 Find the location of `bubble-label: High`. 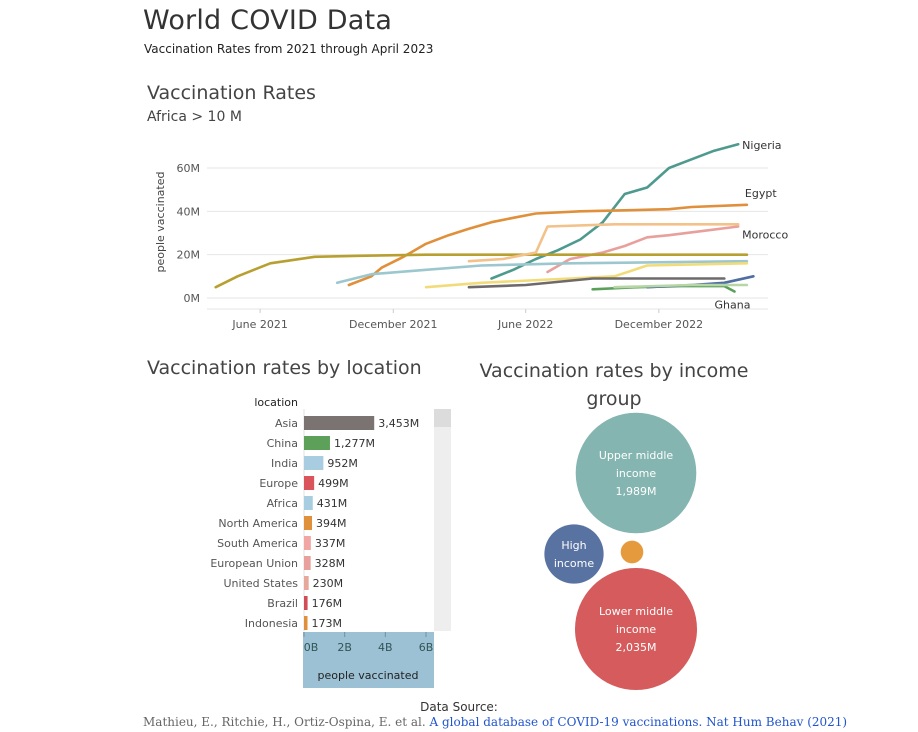

bubble-label: High is located at coordinates (573, 545).